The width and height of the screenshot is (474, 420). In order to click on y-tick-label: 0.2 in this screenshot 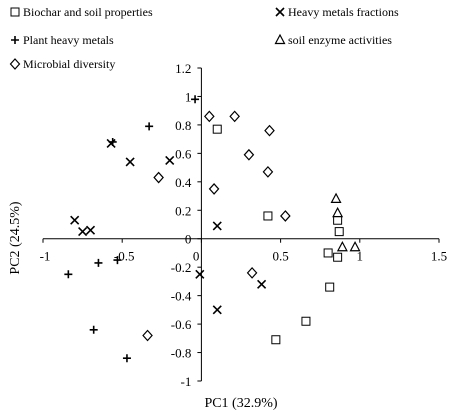, I will do `click(183, 210)`.